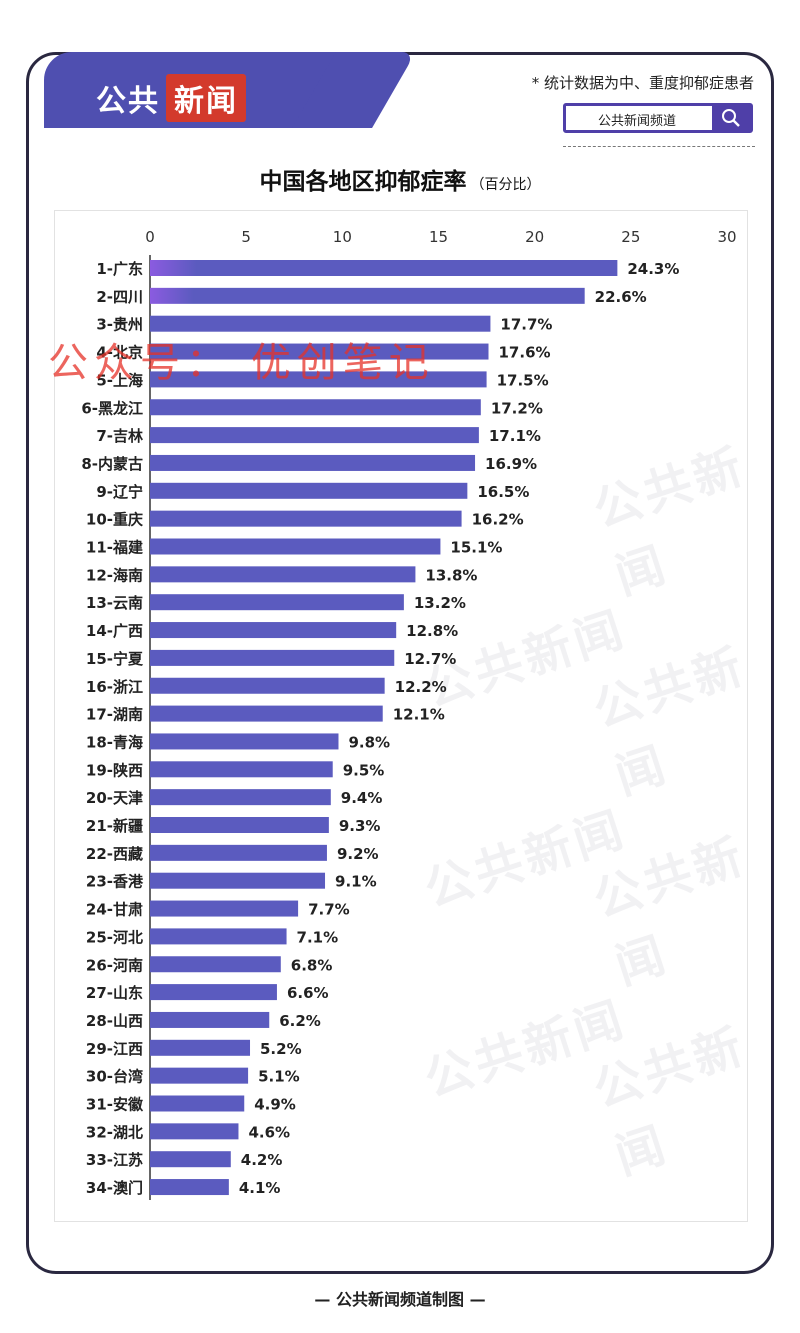 The width and height of the screenshot is (800, 1333). Describe the element at coordinates (525, 353) in the screenshot. I see `value-label: 17.6%` at that location.